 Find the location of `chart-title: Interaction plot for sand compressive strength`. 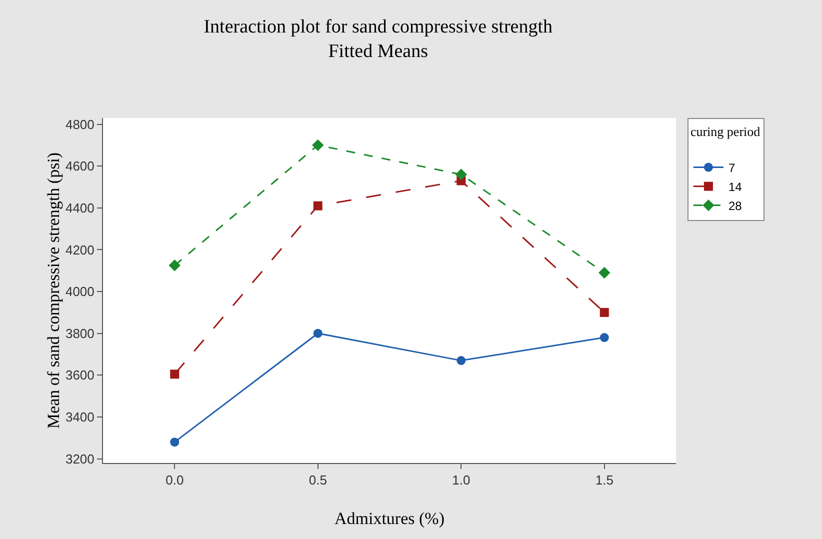

chart-title: Interaction plot for sand compressive strength is located at coordinates (378, 27).